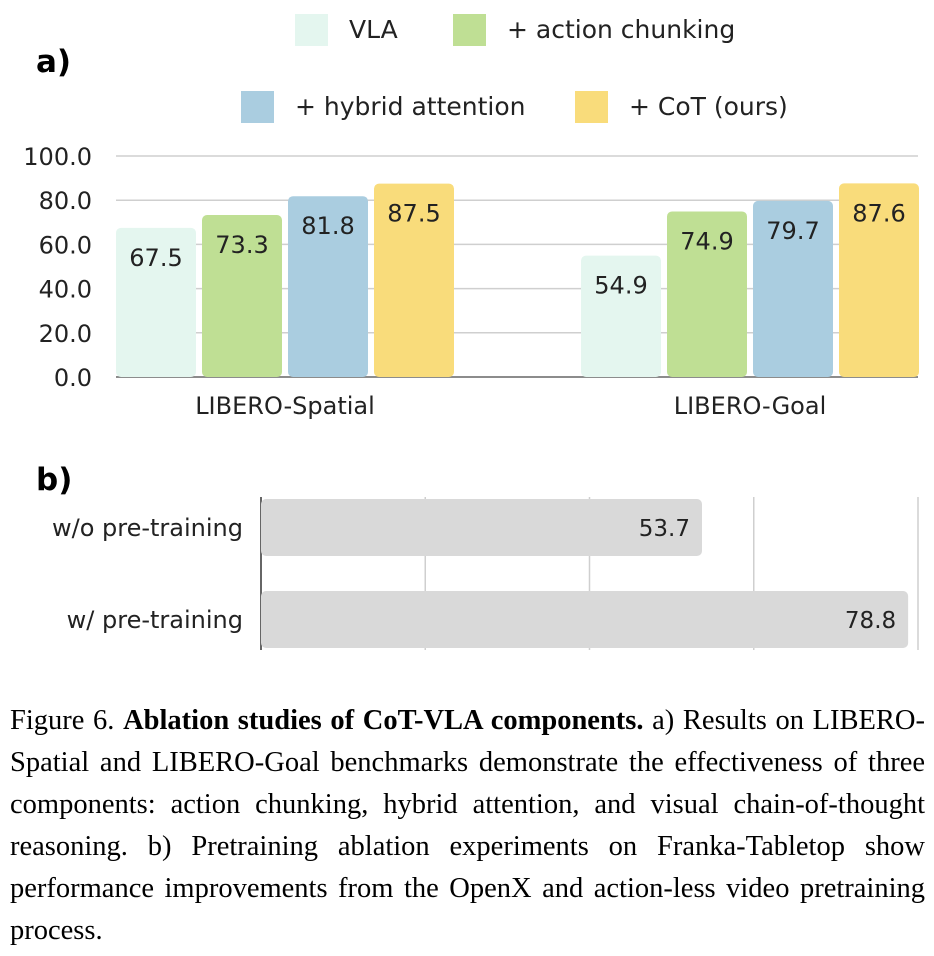 The height and width of the screenshot is (956, 934). I want to click on data-label: 81.8, so click(327, 226).